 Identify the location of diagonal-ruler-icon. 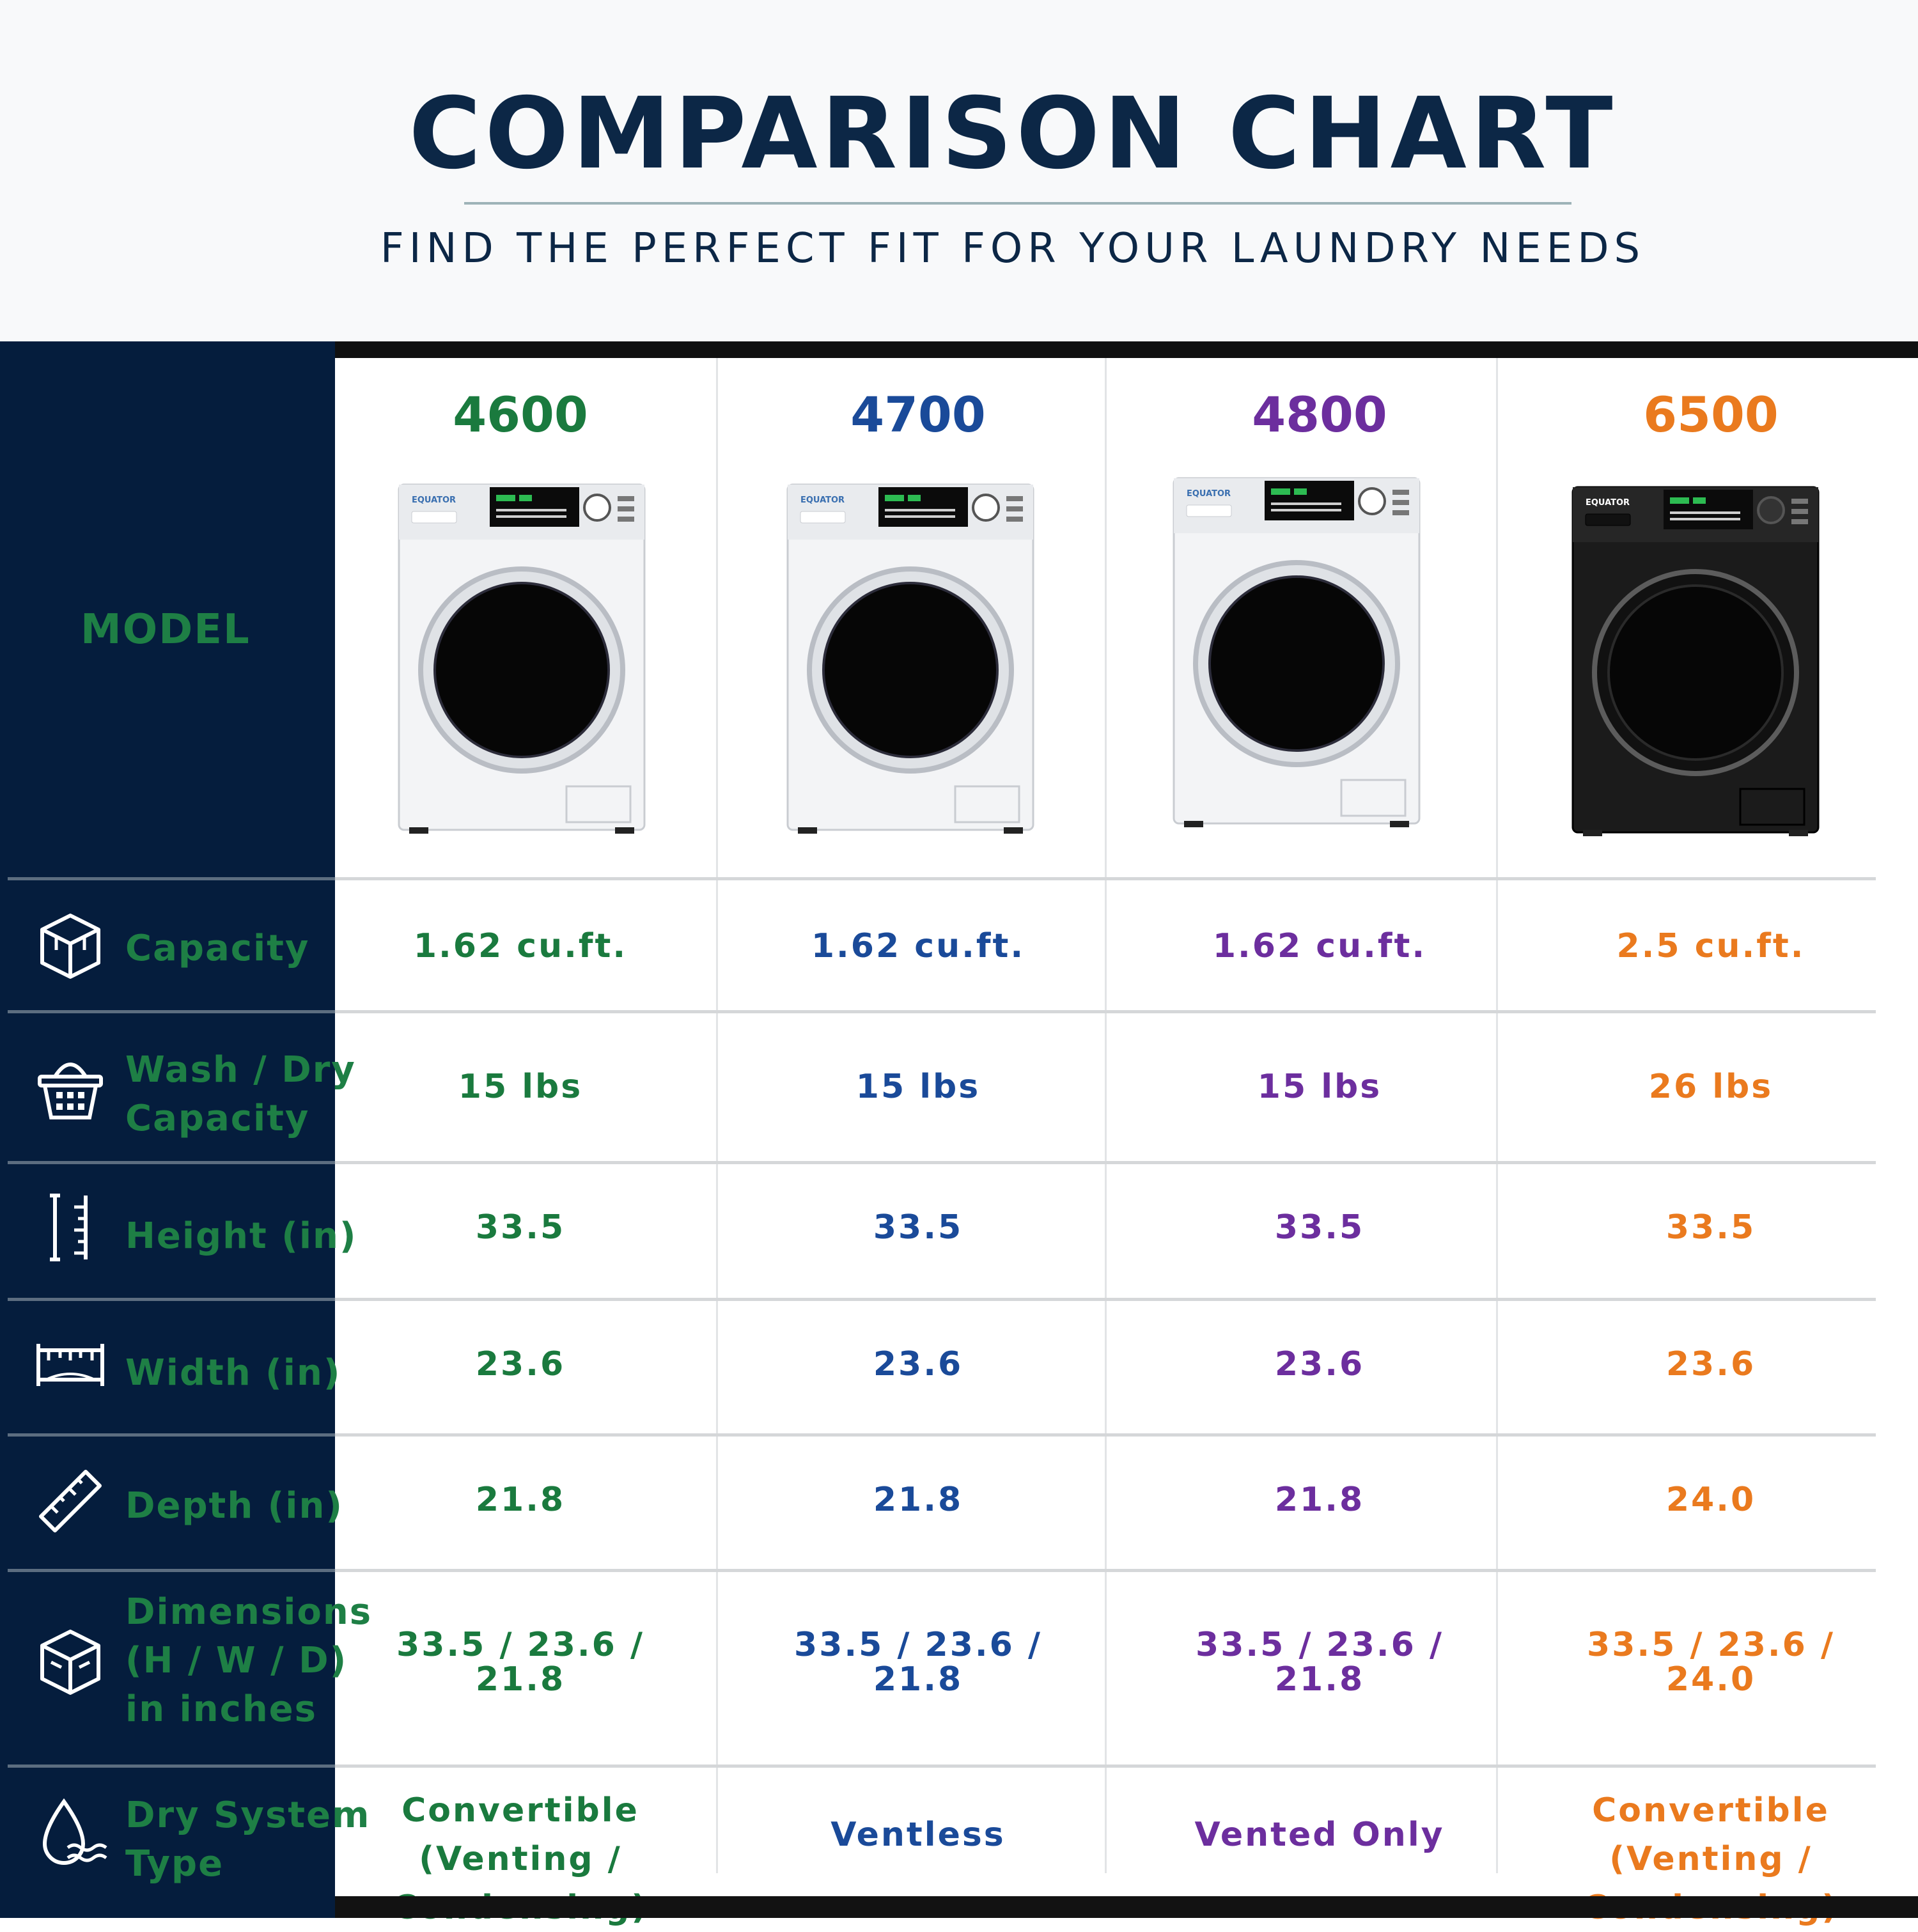
(70, 1499).